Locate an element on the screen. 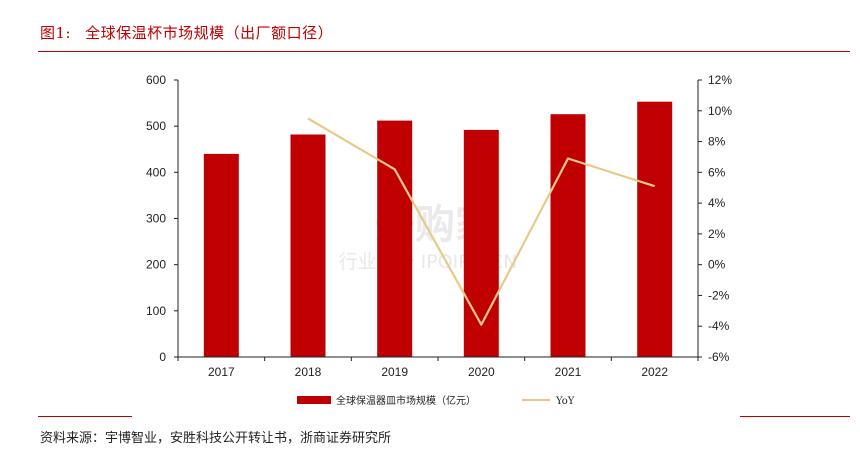 The height and width of the screenshot is (462, 860). x-tick-label: 2021 is located at coordinates (568, 372).